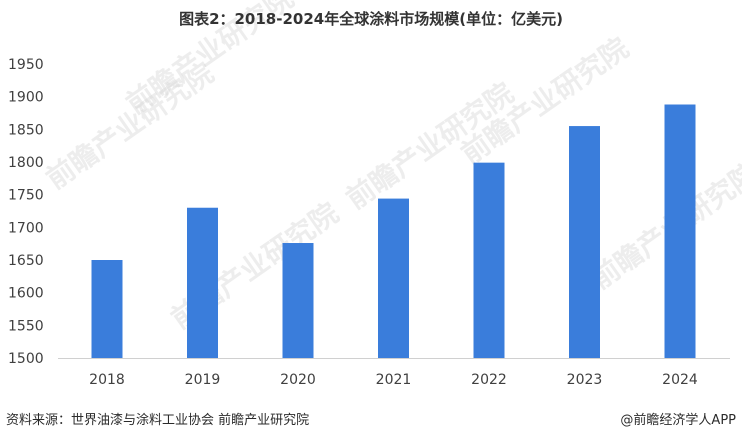 This screenshot has width=742, height=440. What do you see at coordinates (203, 380) in the screenshot?
I see `x-tick-label: 2019` at bounding box center [203, 380].